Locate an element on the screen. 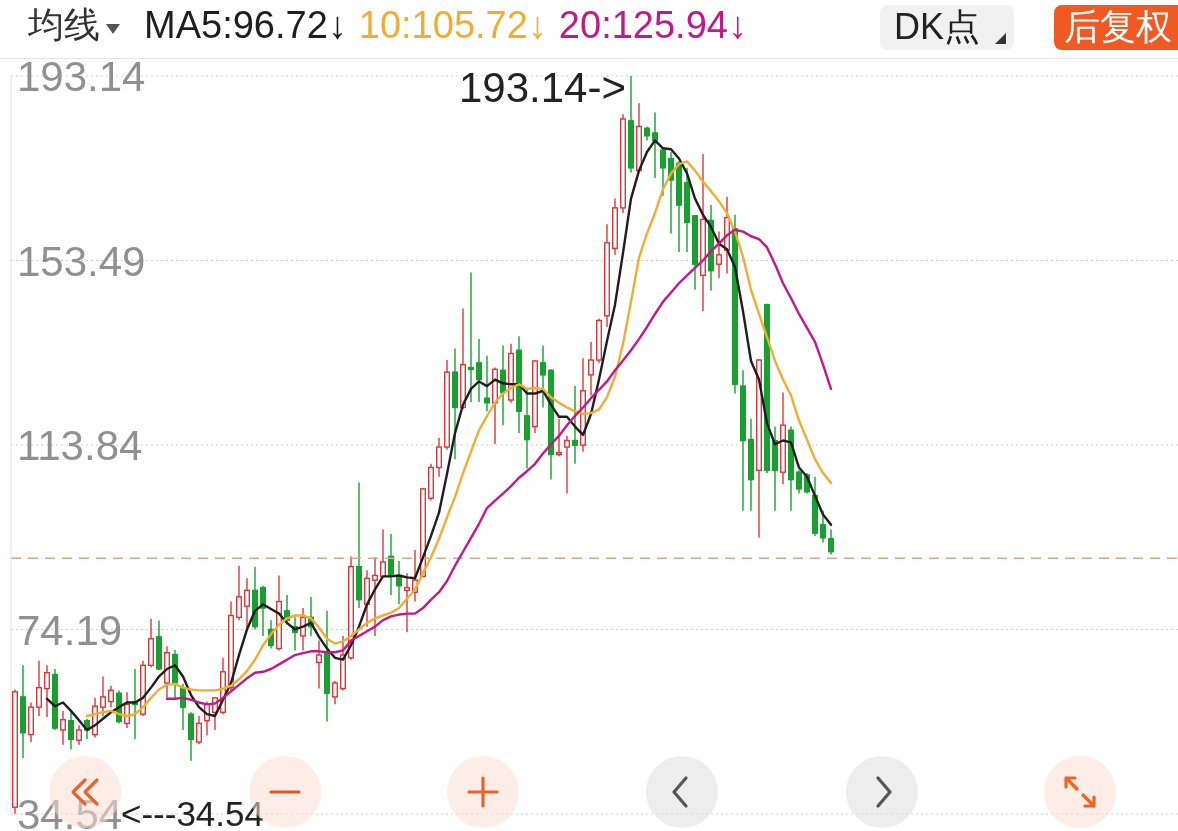  y-tick-label: 34.54 is located at coordinates (70, 811).